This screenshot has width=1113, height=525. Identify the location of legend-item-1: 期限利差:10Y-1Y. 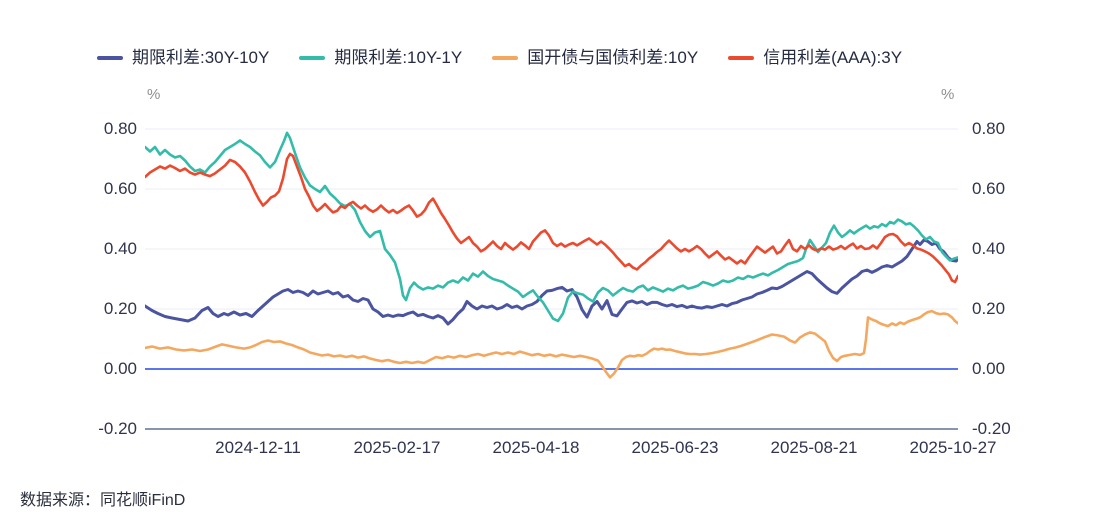
(380, 58).